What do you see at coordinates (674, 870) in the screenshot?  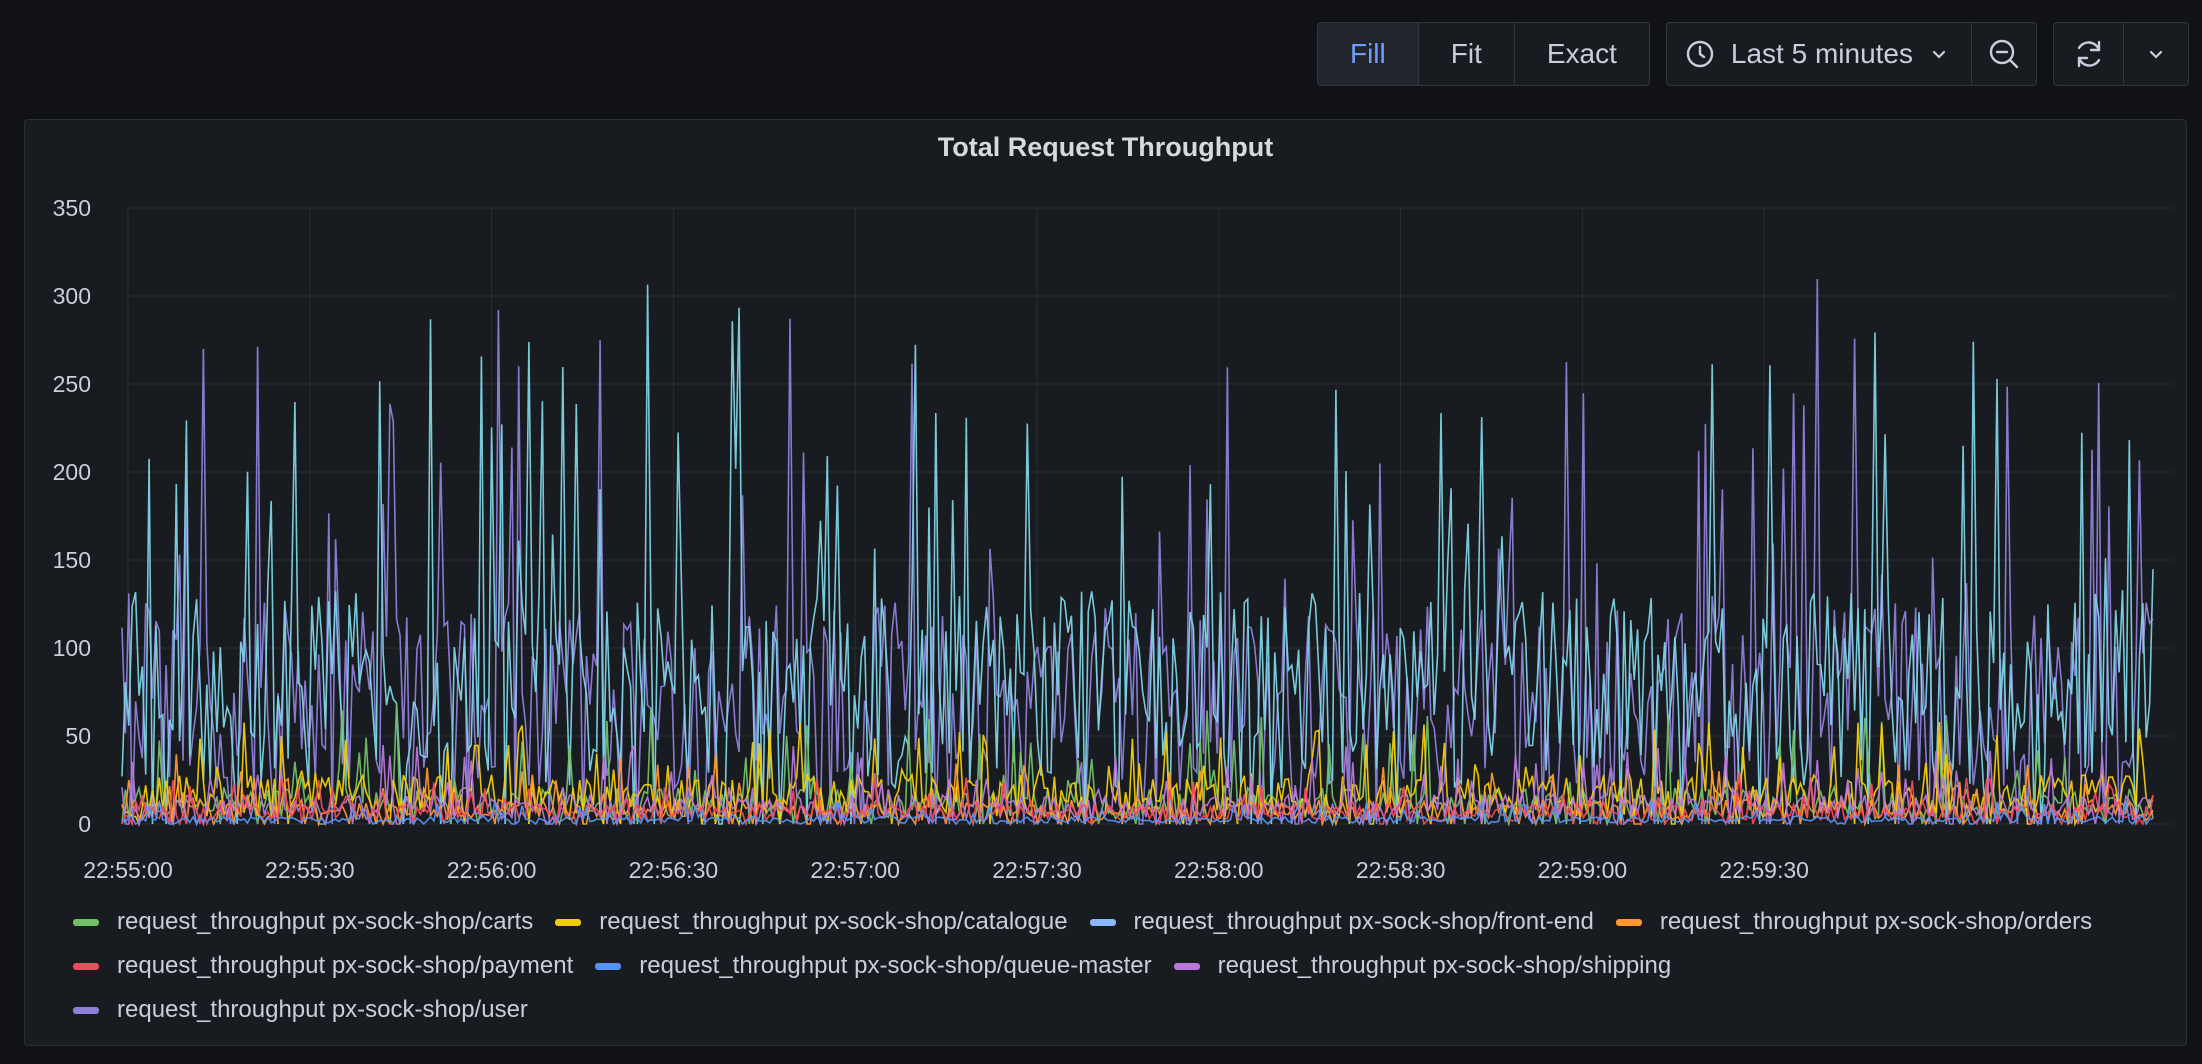 I see `x-tick-label: 22:56:30` at bounding box center [674, 870].